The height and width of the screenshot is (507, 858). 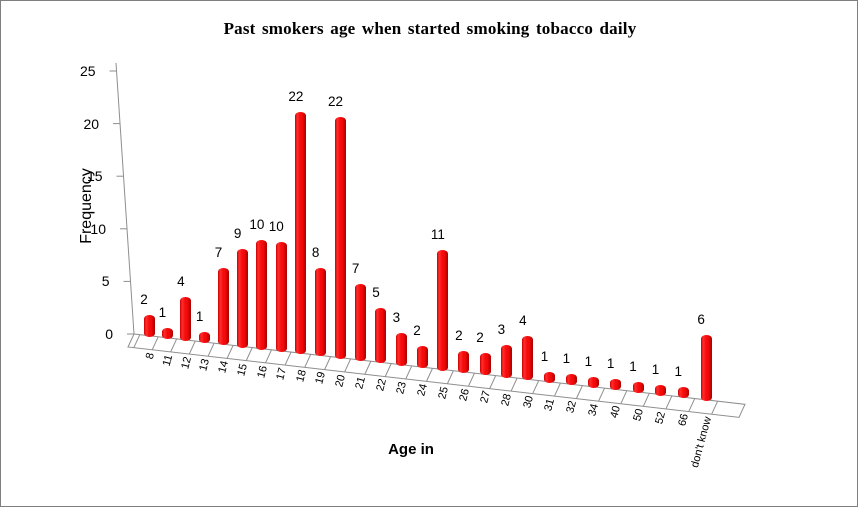 What do you see at coordinates (109, 334) in the screenshot?
I see `y-tick-label: 0` at bounding box center [109, 334].